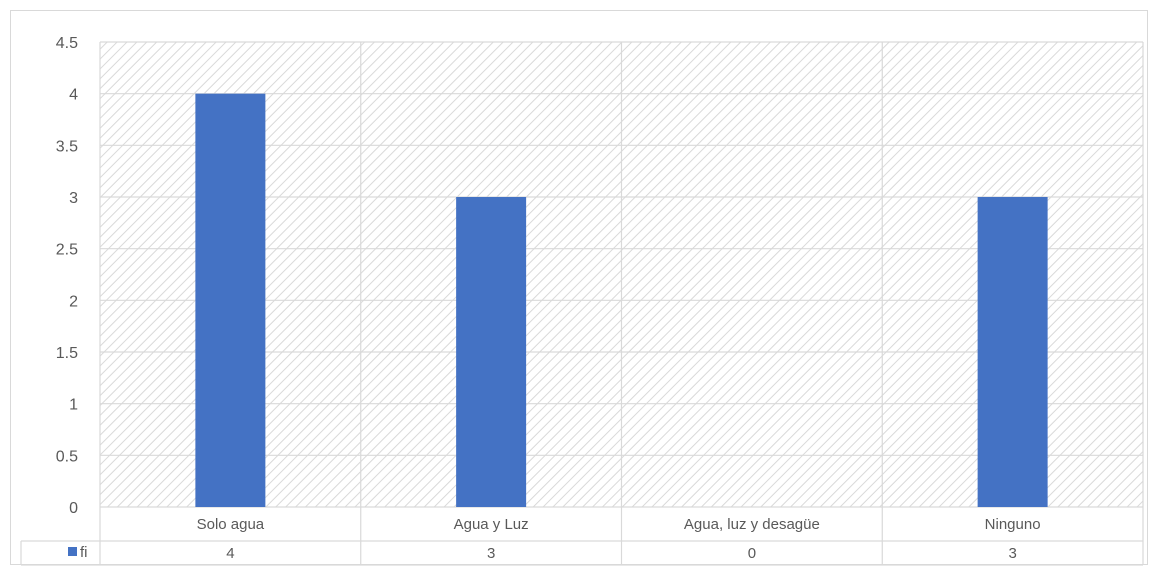  Describe the element at coordinates (73, 405) in the screenshot. I see `y-tick-label: 1` at that location.